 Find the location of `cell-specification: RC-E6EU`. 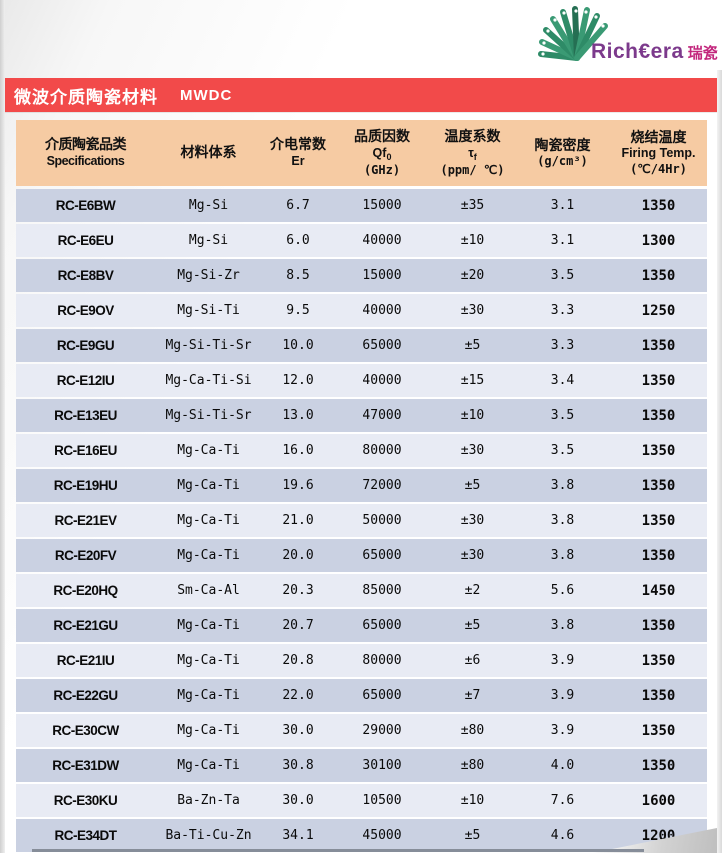

cell-specification: RC-E6EU is located at coordinates (85, 240).